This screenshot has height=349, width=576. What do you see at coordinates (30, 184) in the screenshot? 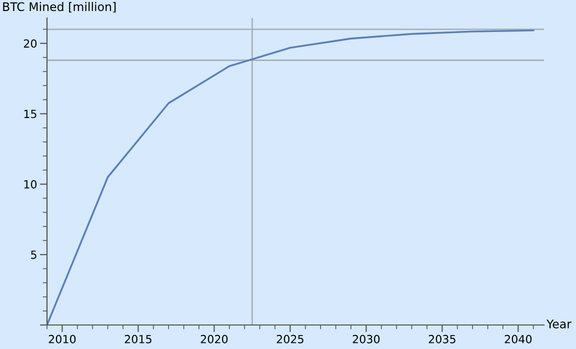
I see `y-tick-label: 10` at bounding box center [30, 184].